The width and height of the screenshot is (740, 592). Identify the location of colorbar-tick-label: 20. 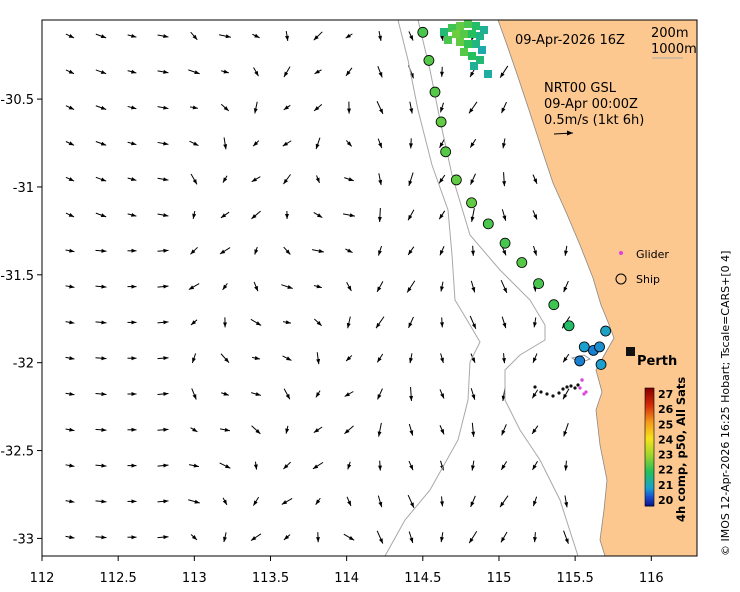
(666, 500).